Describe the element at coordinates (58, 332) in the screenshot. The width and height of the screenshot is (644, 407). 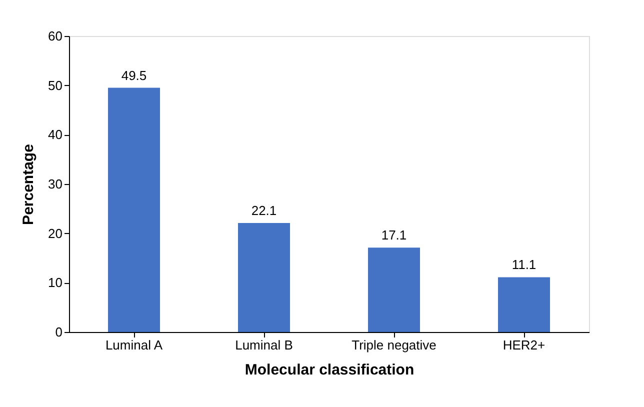
I see `y-tick-label: 0` at that location.